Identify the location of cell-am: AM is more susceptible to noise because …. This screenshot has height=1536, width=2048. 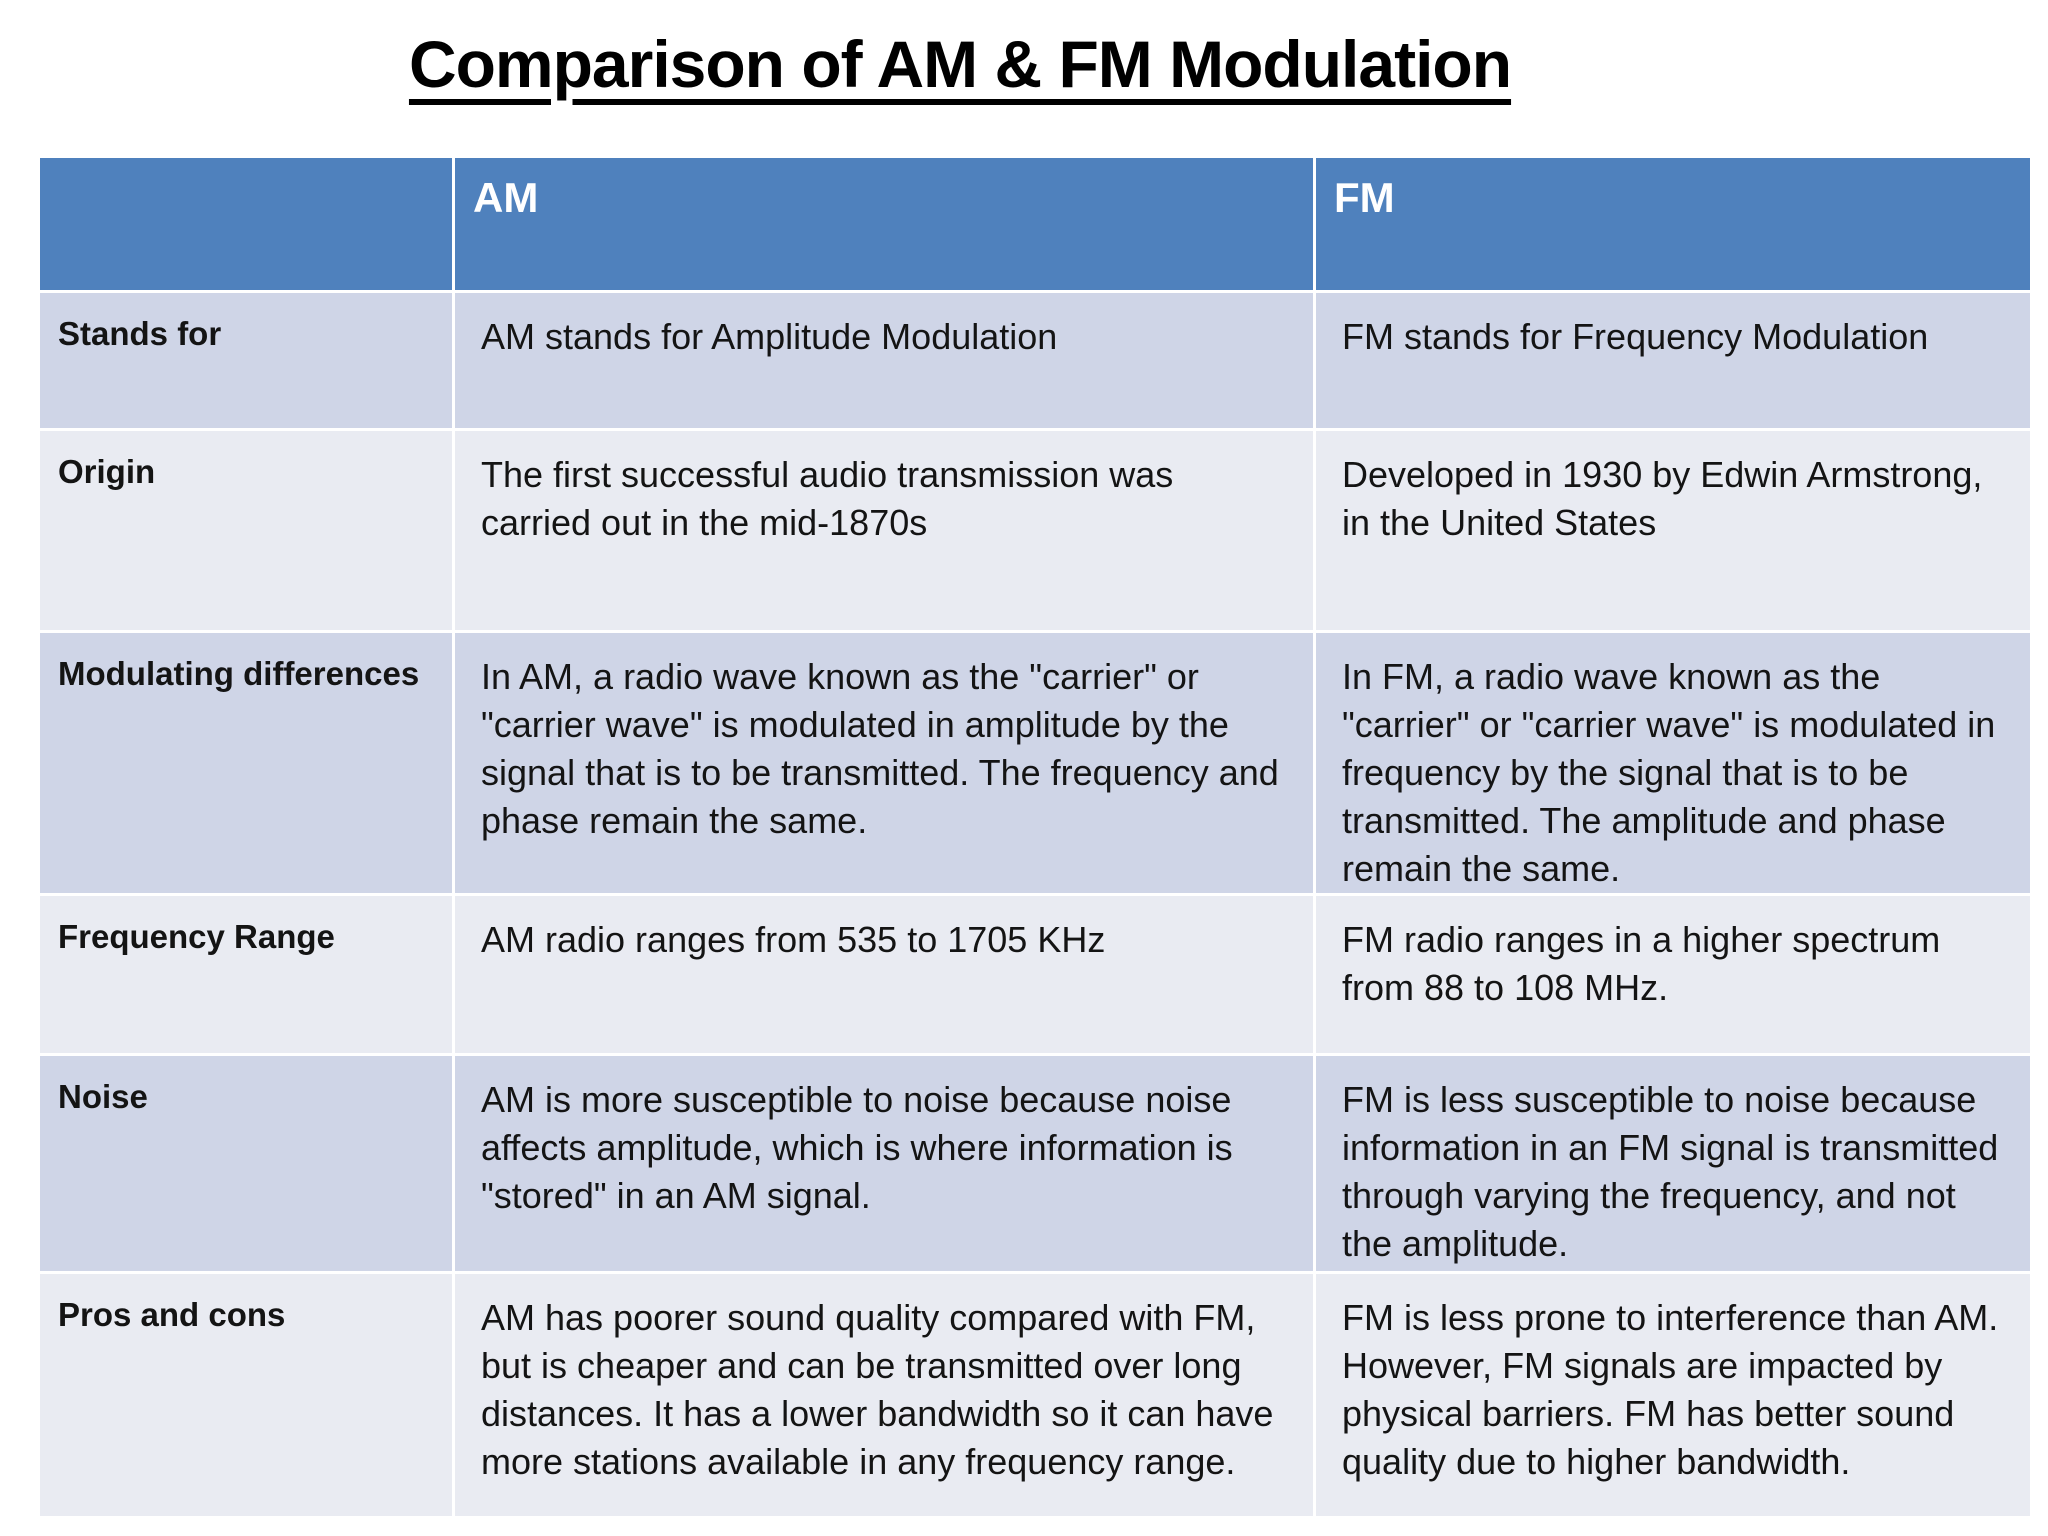
(884, 1163).